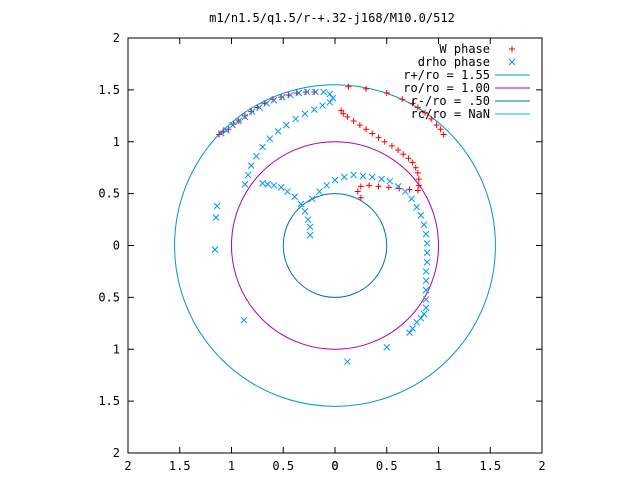 This screenshot has width=640, height=480. Describe the element at coordinates (116, 38) in the screenshot. I see `y-tick-label: 2` at that location.